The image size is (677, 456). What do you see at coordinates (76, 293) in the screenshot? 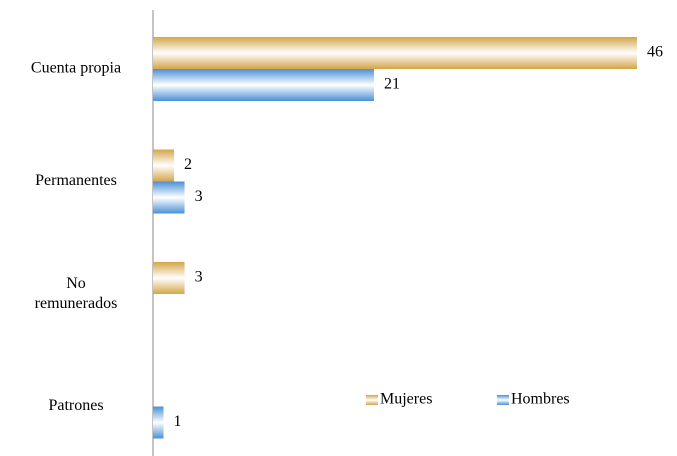
I see `category-label: No remunerados` at bounding box center [76, 293].